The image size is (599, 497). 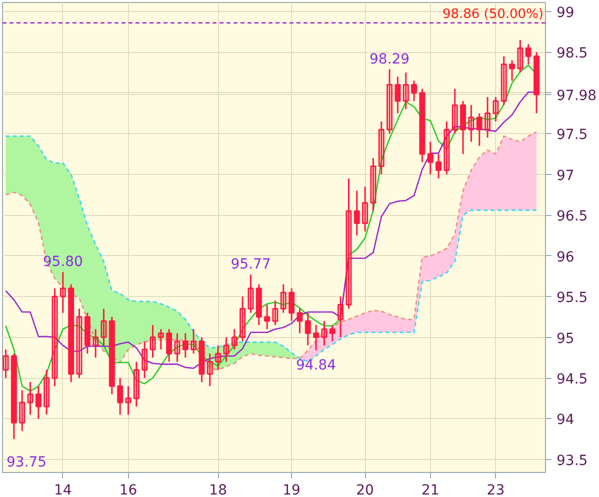 I want to click on y-tick-label: 99, so click(x=565, y=12).